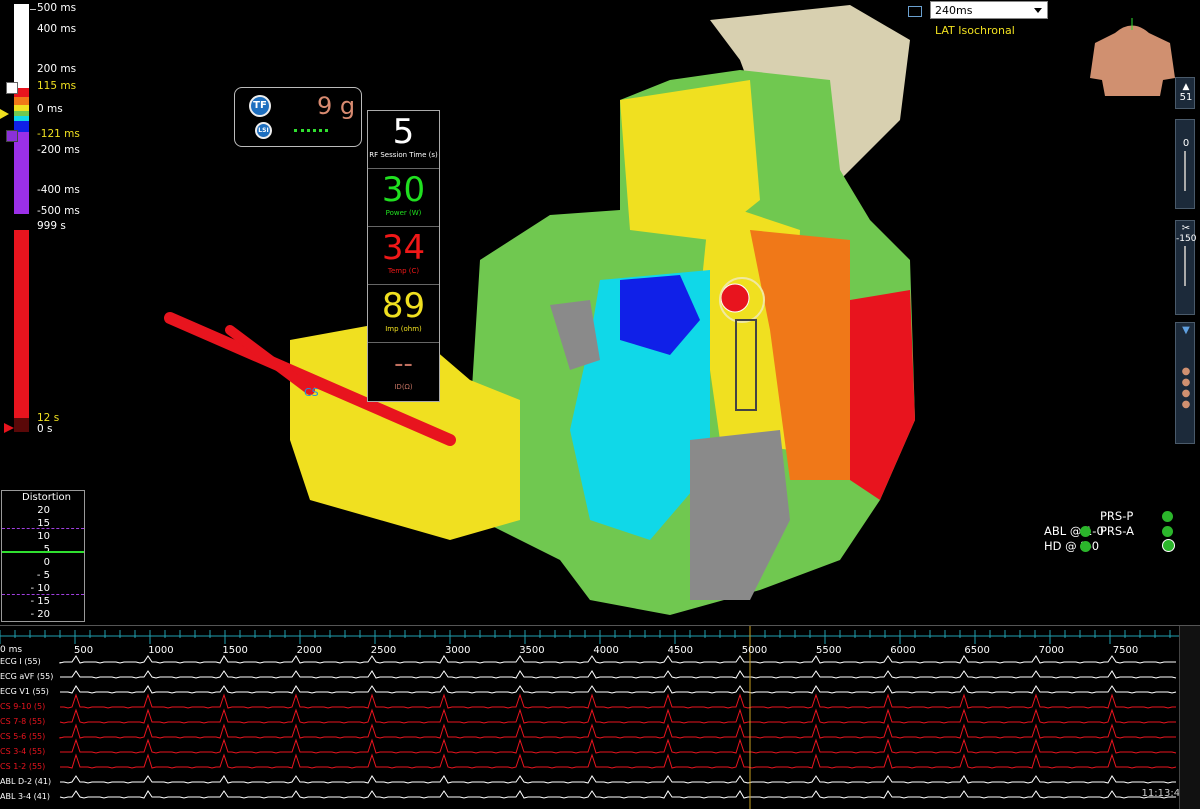 The image size is (1200, 809). I want to click on ecg-time-tick: 4500, so click(680, 650).